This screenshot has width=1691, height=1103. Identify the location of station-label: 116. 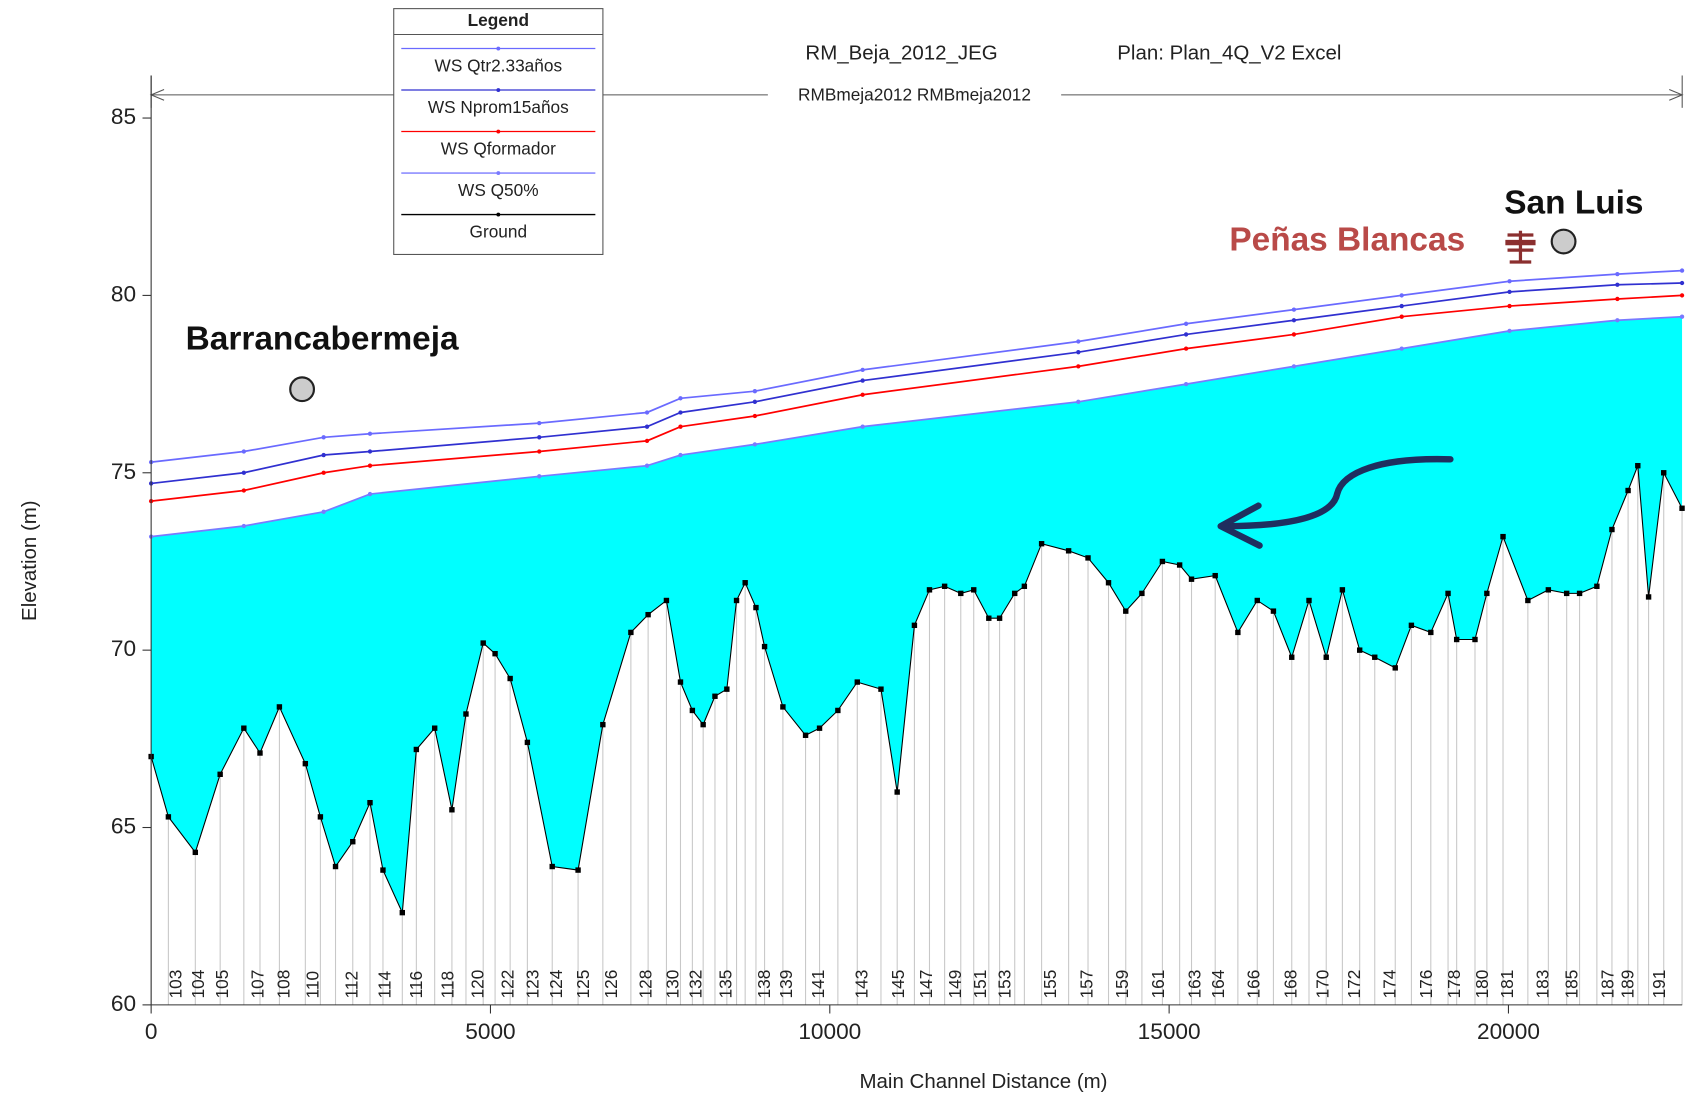
(416, 985).